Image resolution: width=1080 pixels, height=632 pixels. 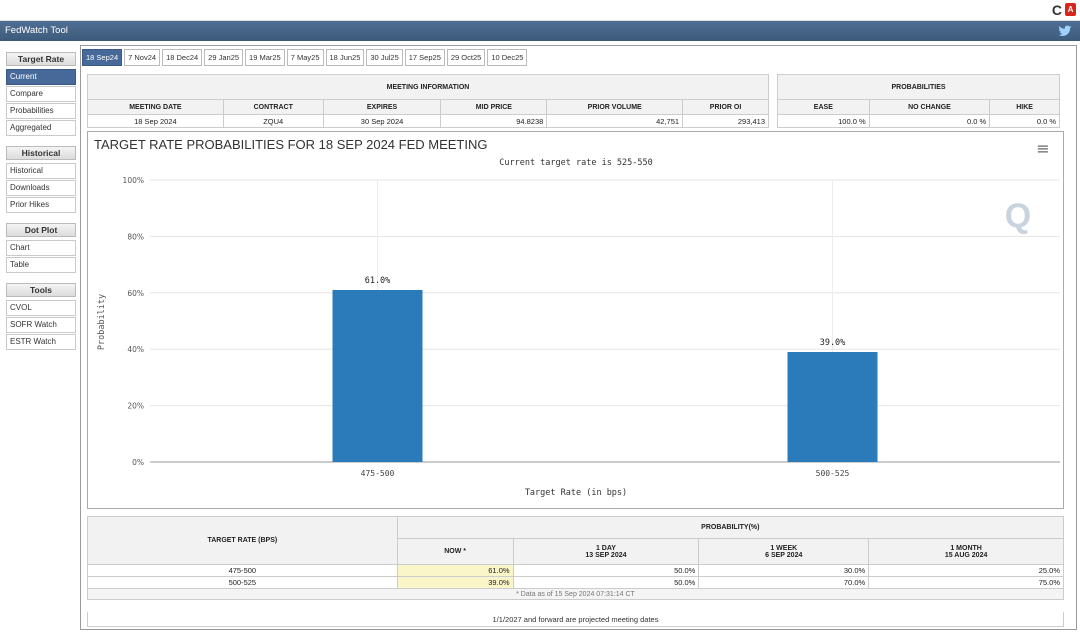 What do you see at coordinates (41, 248) in the screenshot?
I see `sidebar-item-chart: Chart` at bounding box center [41, 248].